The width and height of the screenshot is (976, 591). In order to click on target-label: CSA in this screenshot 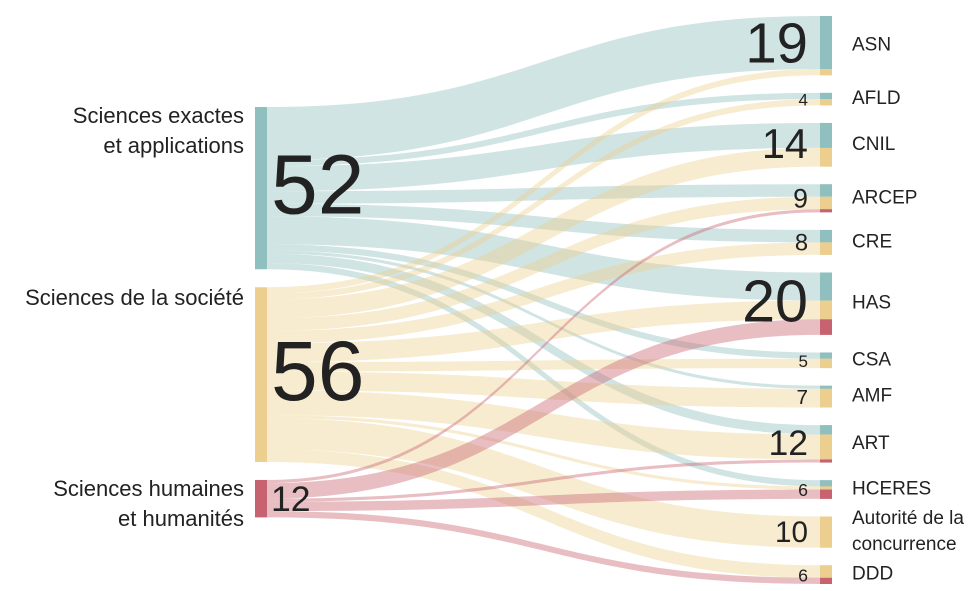, I will do `click(871, 359)`.